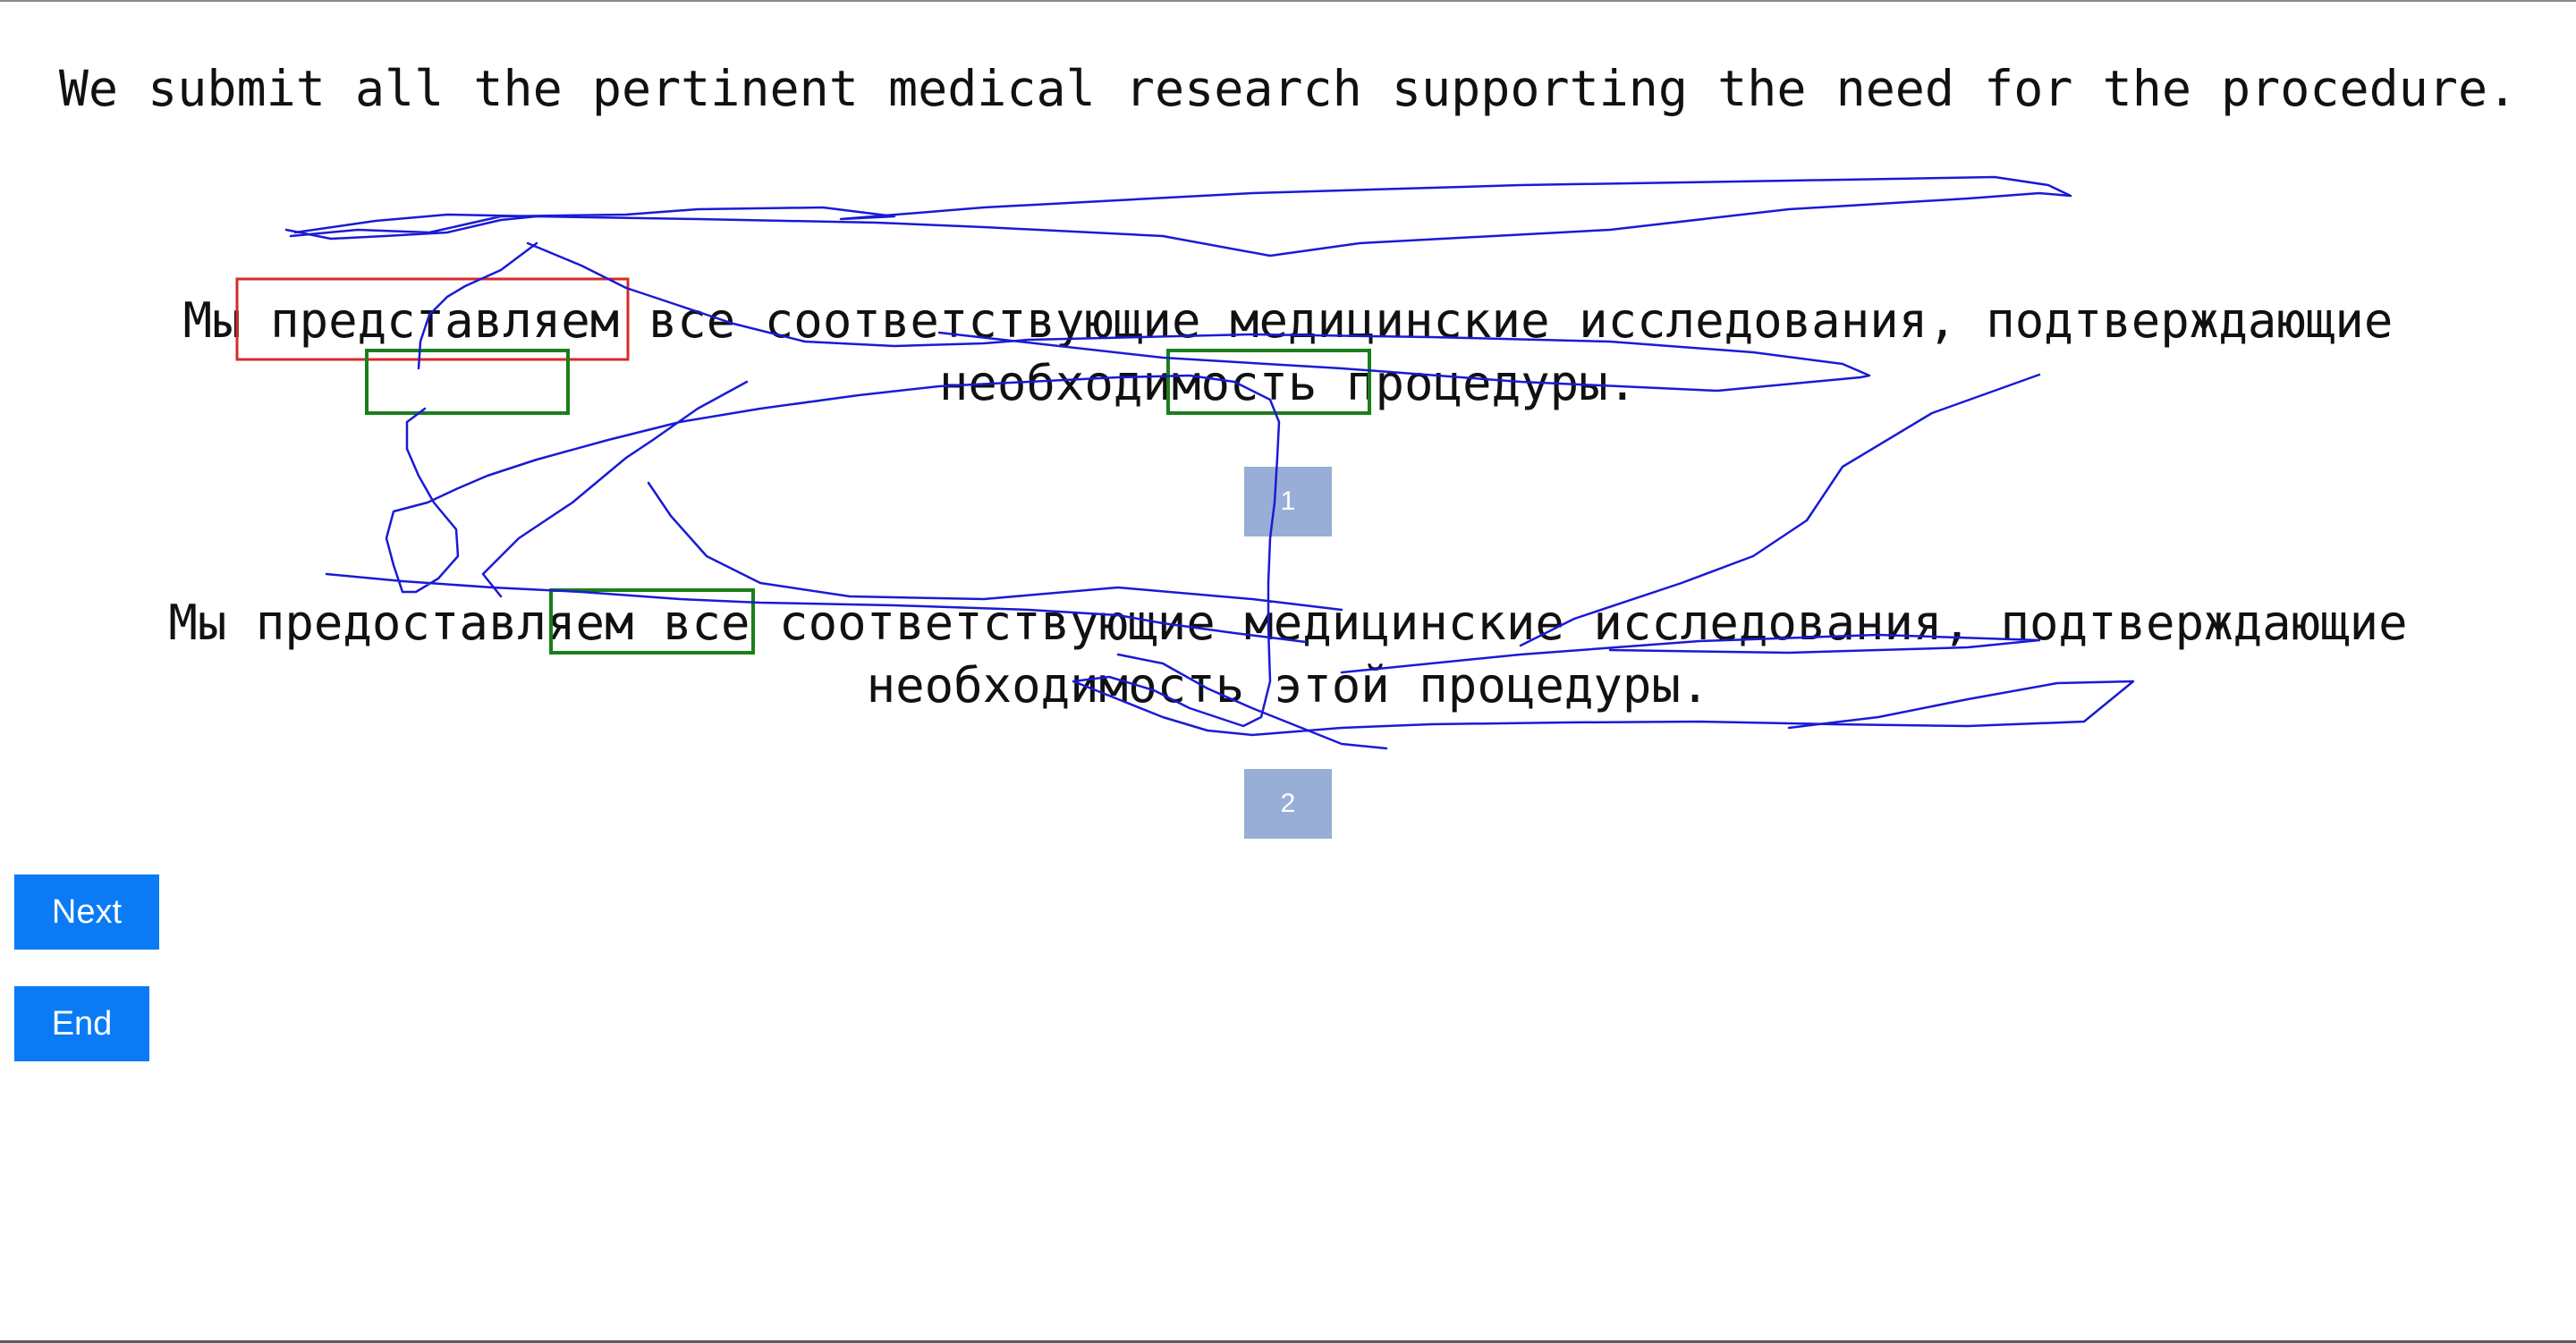 The width and height of the screenshot is (2576, 1343). What do you see at coordinates (81, 1023) in the screenshot?
I see `end-button: End` at bounding box center [81, 1023].